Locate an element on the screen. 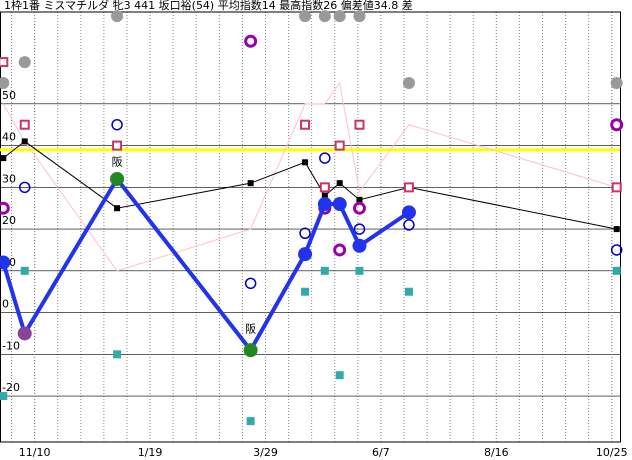 This screenshot has height=460, width=632. x-tick-label: 8/16 is located at coordinates (496, 452).